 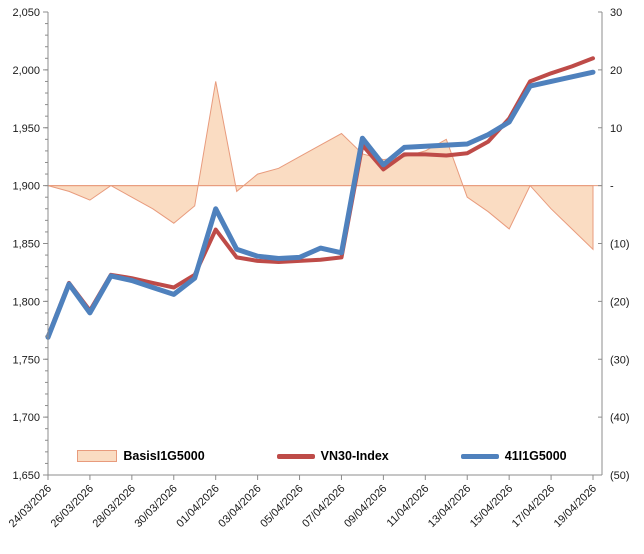 I want to click on legend-label-vn30: VN30-Index, so click(x=354, y=456).